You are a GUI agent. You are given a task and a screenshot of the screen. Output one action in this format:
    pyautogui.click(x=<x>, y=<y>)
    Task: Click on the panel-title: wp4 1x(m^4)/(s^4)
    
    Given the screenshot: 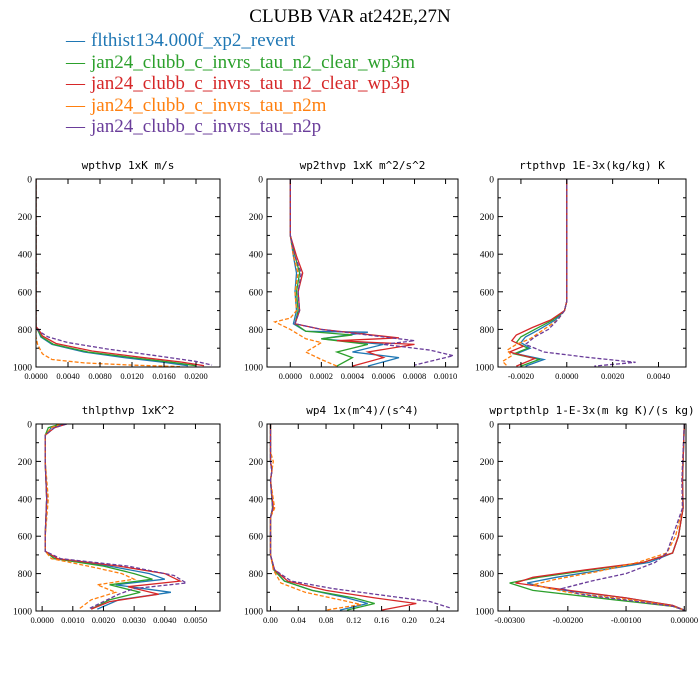 What is the action you would take?
    pyautogui.click(x=362, y=410)
    